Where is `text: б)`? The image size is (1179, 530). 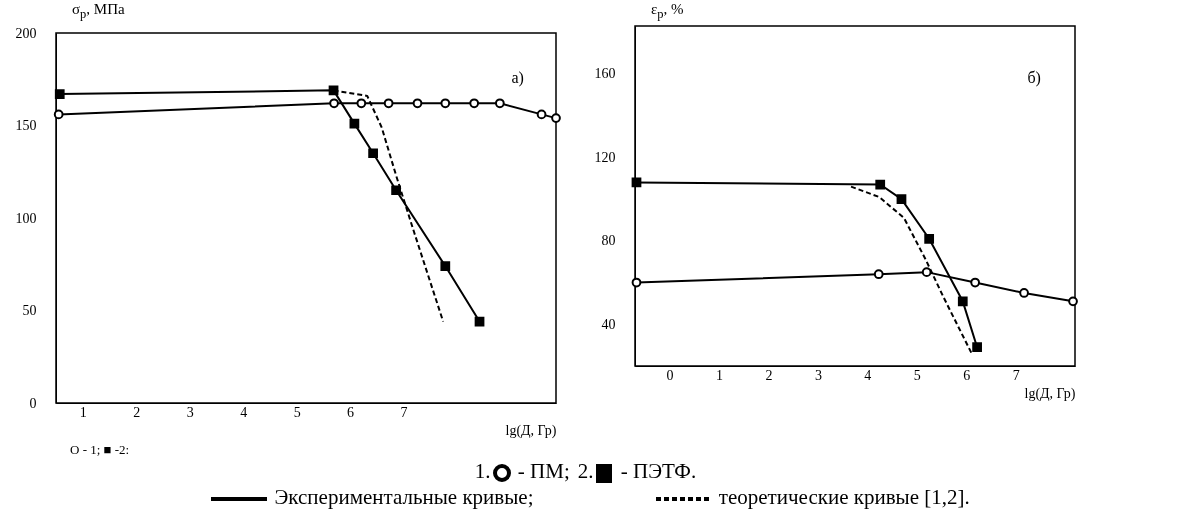 text: б) is located at coordinates (1034, 78).